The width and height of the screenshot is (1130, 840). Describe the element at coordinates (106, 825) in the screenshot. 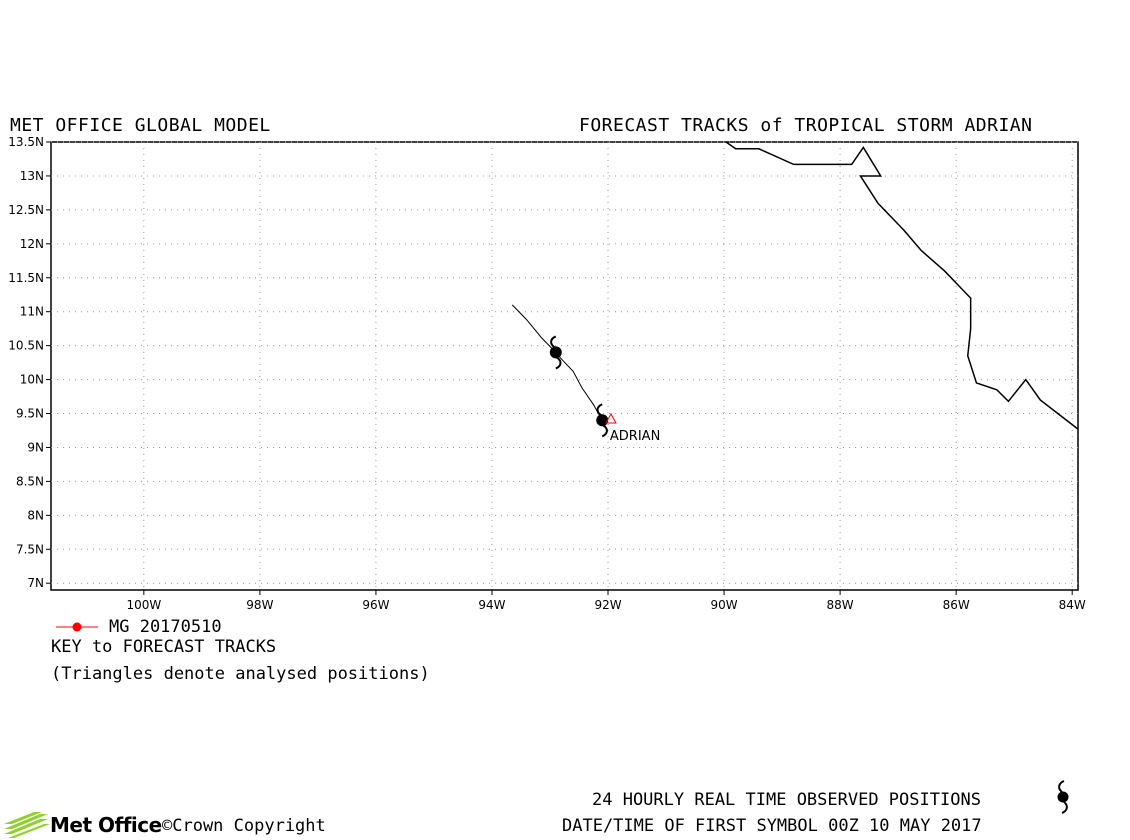

I see `met-office-logo-text: Met Office` at that location.